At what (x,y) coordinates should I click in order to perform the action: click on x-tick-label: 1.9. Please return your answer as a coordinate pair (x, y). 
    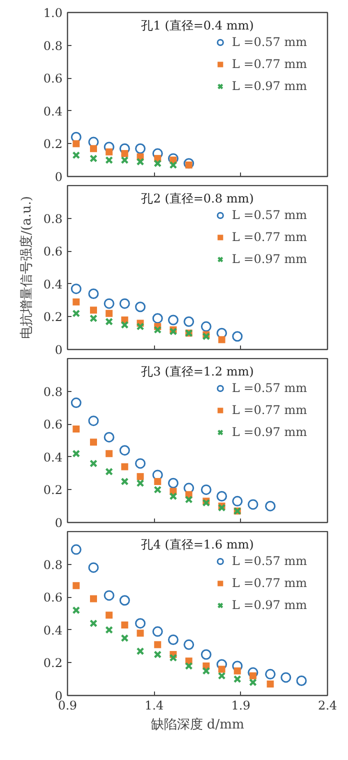
    Looking at the image, I should click on (240, 705).